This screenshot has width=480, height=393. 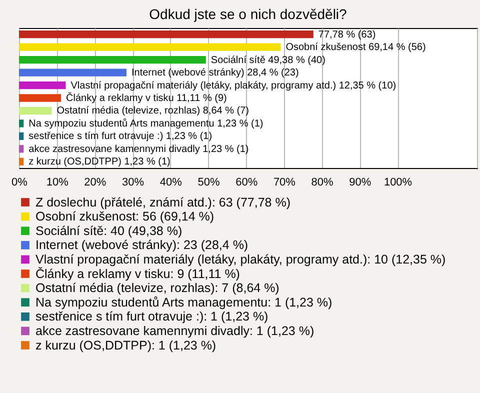 I want to click on data-label: akce zastresovane kamennymi divadly 1,23 % (1), so click(x=138, y=149).